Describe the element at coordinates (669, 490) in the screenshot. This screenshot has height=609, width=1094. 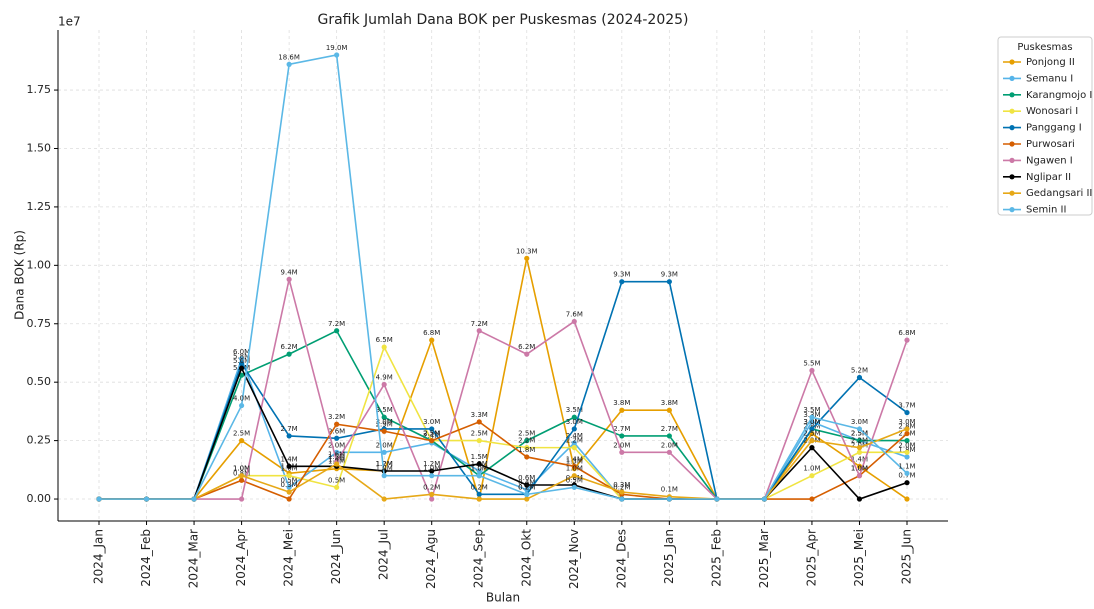
I see `data-label: 0.1M` at that location.